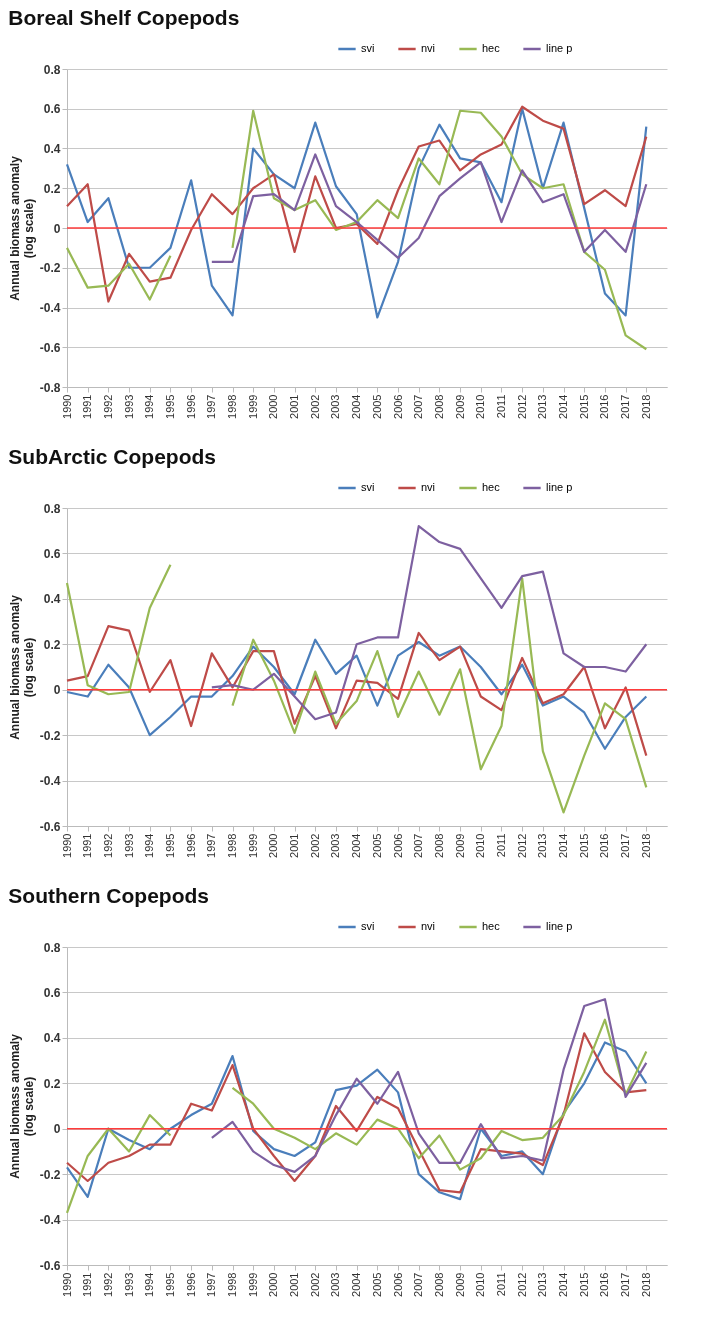 This screenshot has width=728, height=1321. What do you see at coordinates (335, 406) in the screenshot?
I see `x-tick-label: 2003` at bounding box center [335, 406].